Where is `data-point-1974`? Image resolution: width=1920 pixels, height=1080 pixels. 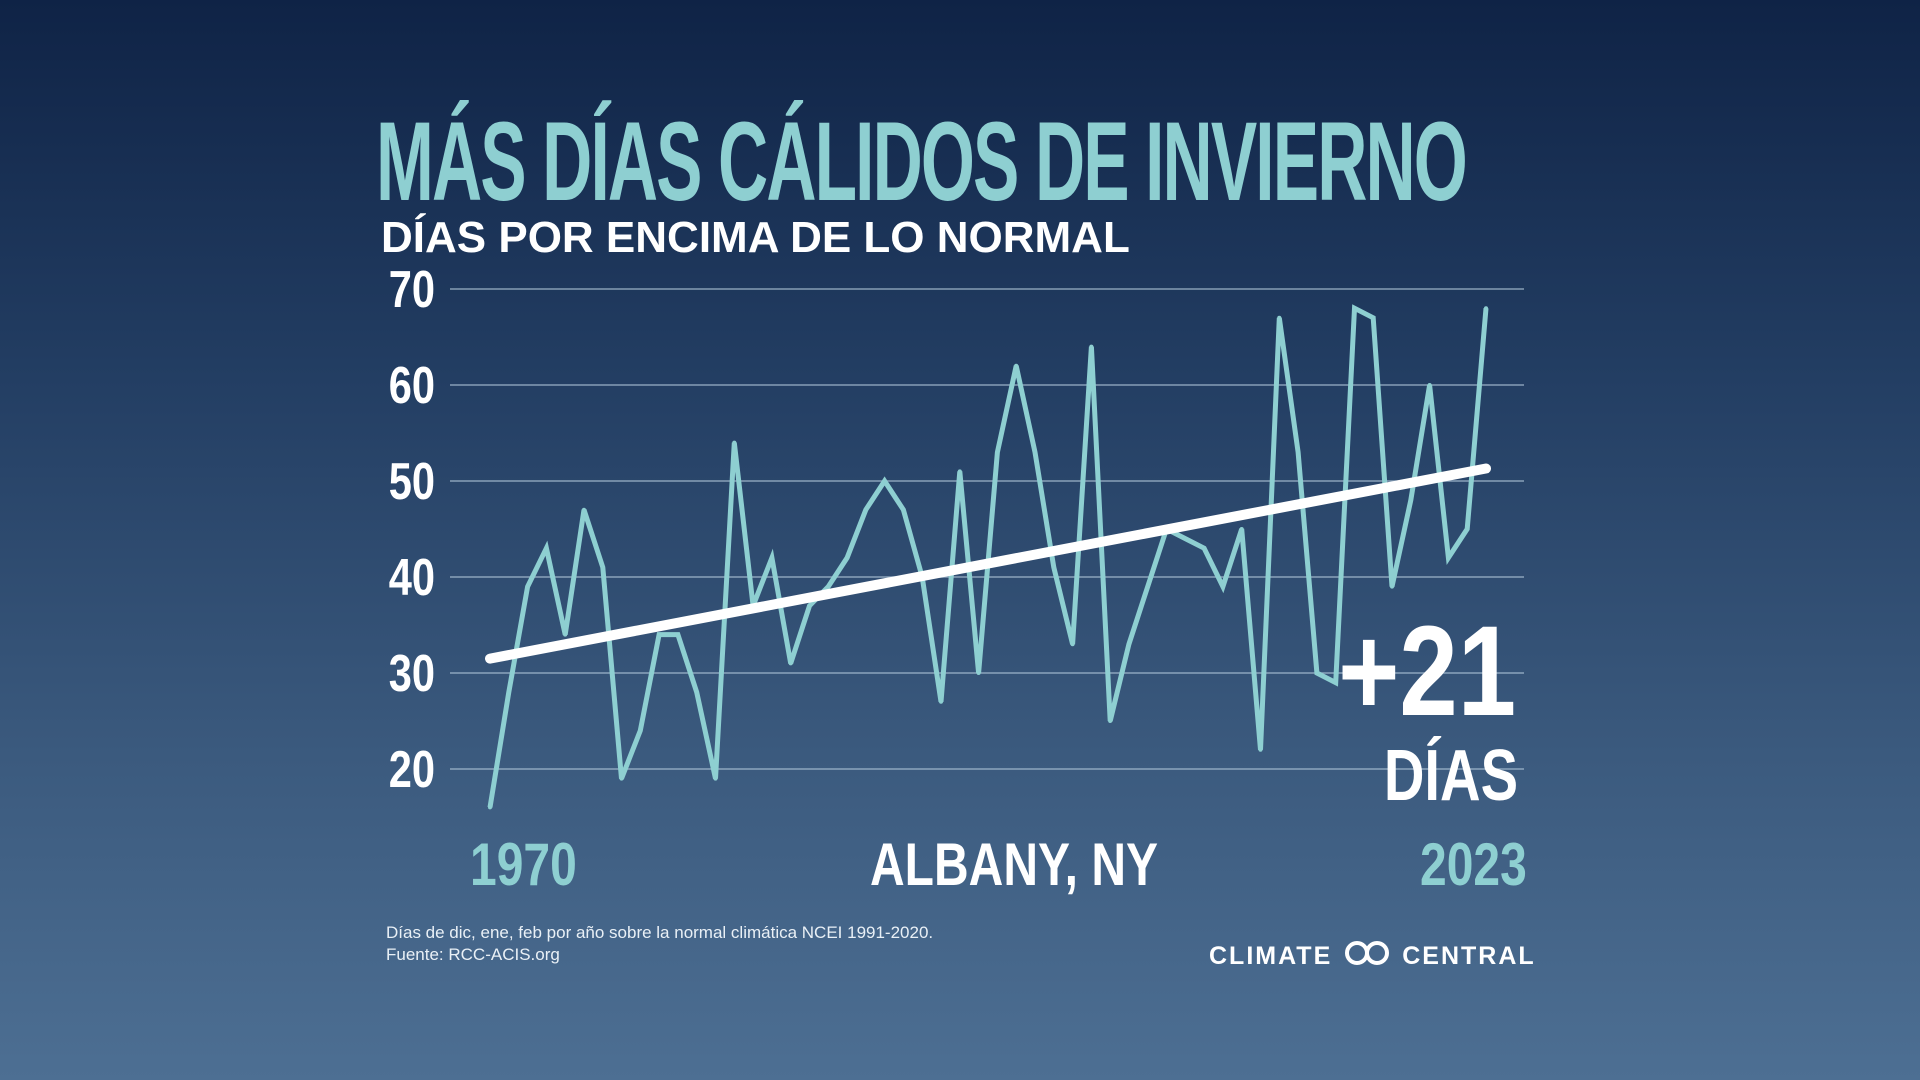
data-point-1974 is located at coordinates (565, 634).